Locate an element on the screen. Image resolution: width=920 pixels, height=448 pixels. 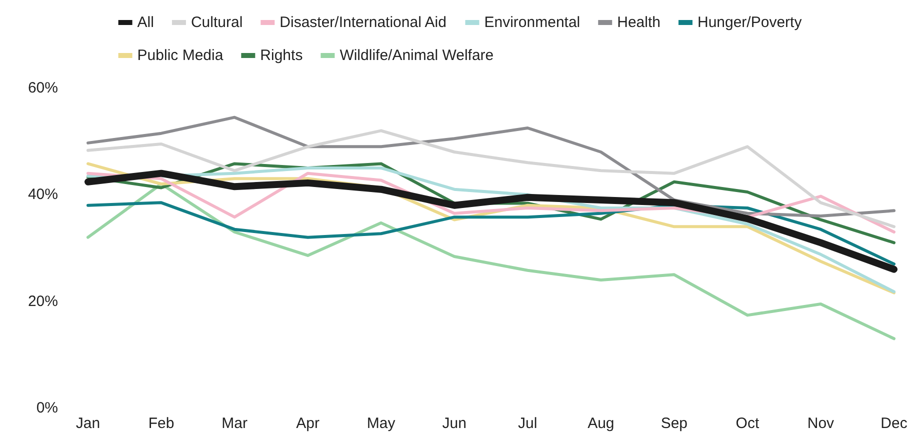
x-tick-label: Sep is located at coordinates (674, 423).